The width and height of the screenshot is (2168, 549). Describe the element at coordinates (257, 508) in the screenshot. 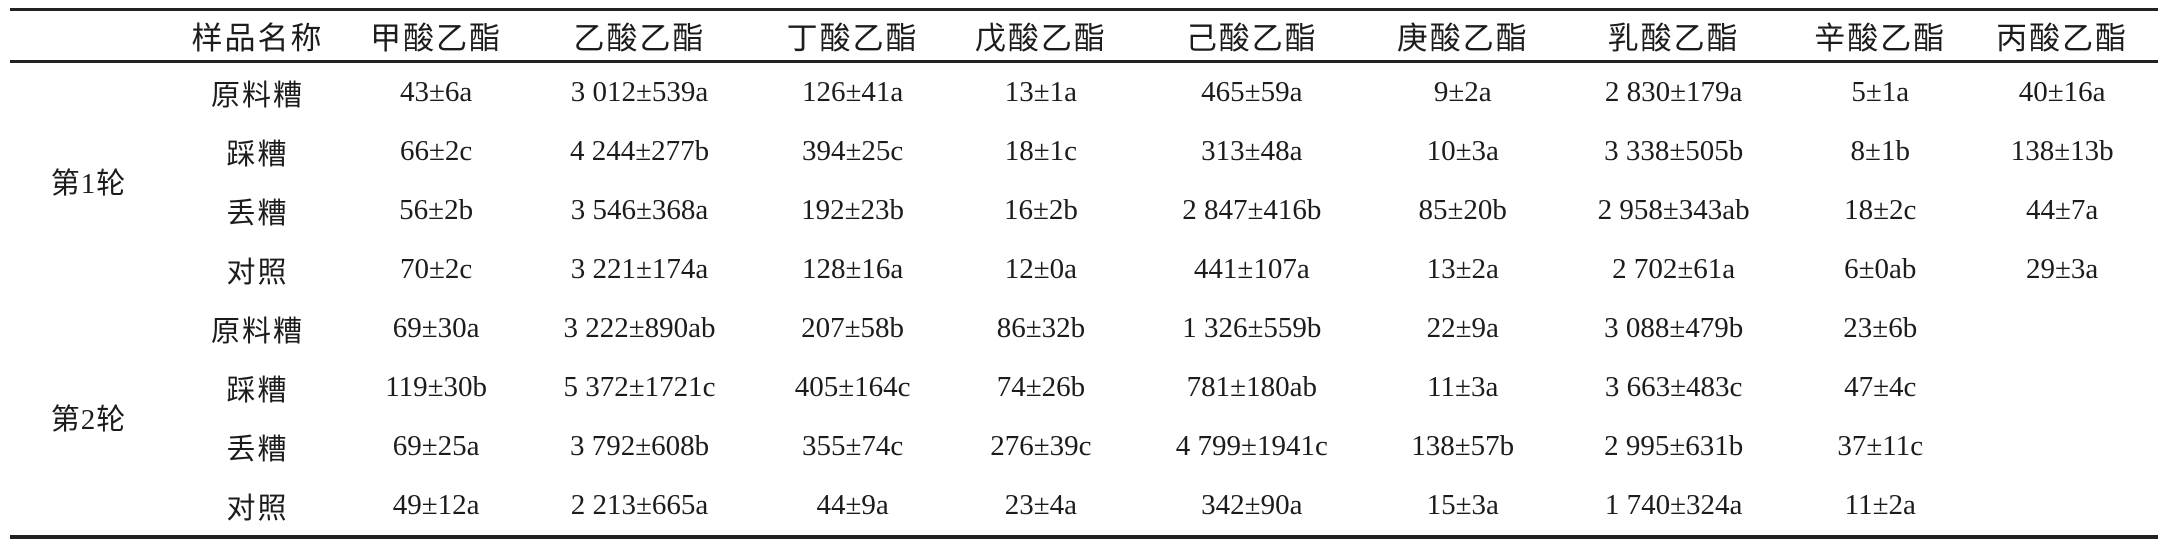

I see `sample-name-cell: 对照` at that location.